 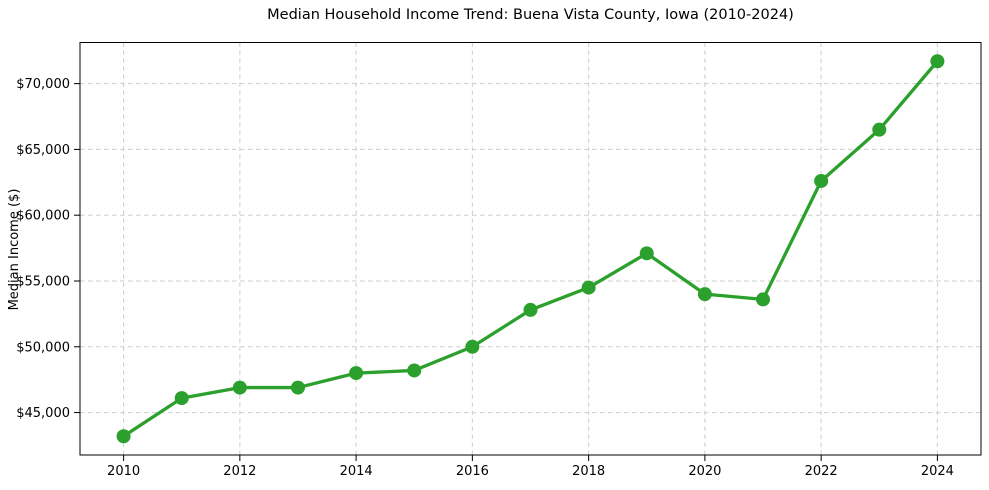 What do you see at coordinates (181, 398) in the screenshot?
I see `data-point-2011` at bounding box center [181, 398].